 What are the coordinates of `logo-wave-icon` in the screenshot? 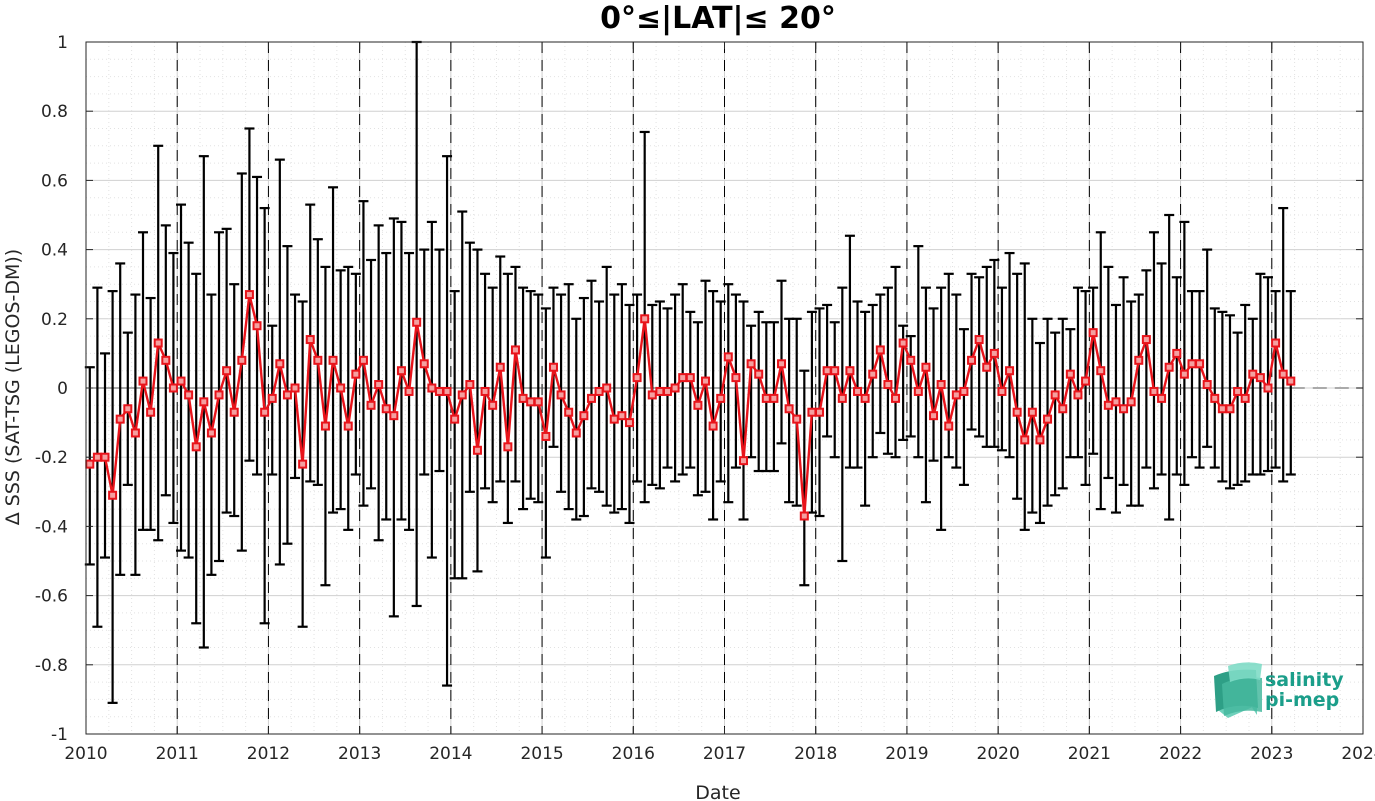 It's located at (1238, 690).